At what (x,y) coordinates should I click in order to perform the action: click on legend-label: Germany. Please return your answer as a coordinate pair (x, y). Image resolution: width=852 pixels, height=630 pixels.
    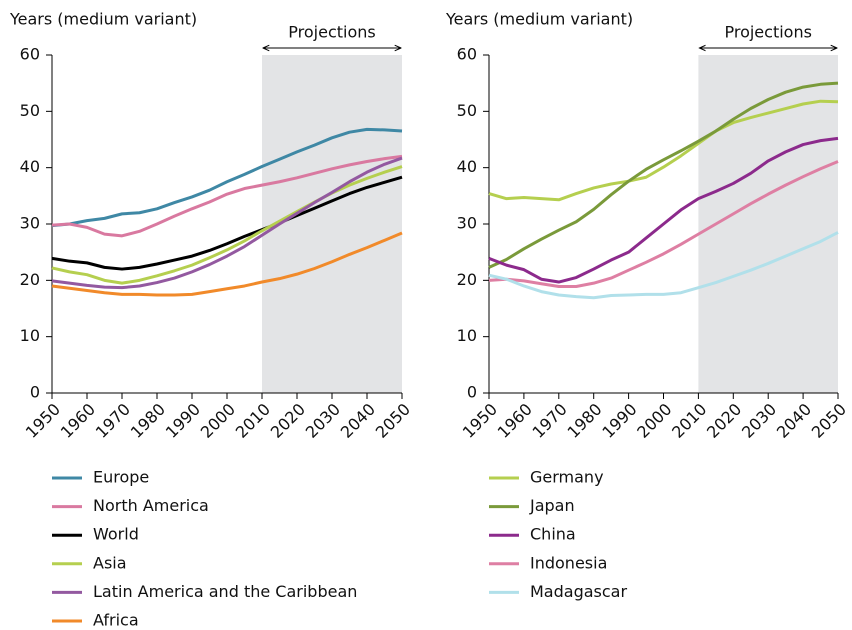
    Looking at the image, I should click on (567, 477).